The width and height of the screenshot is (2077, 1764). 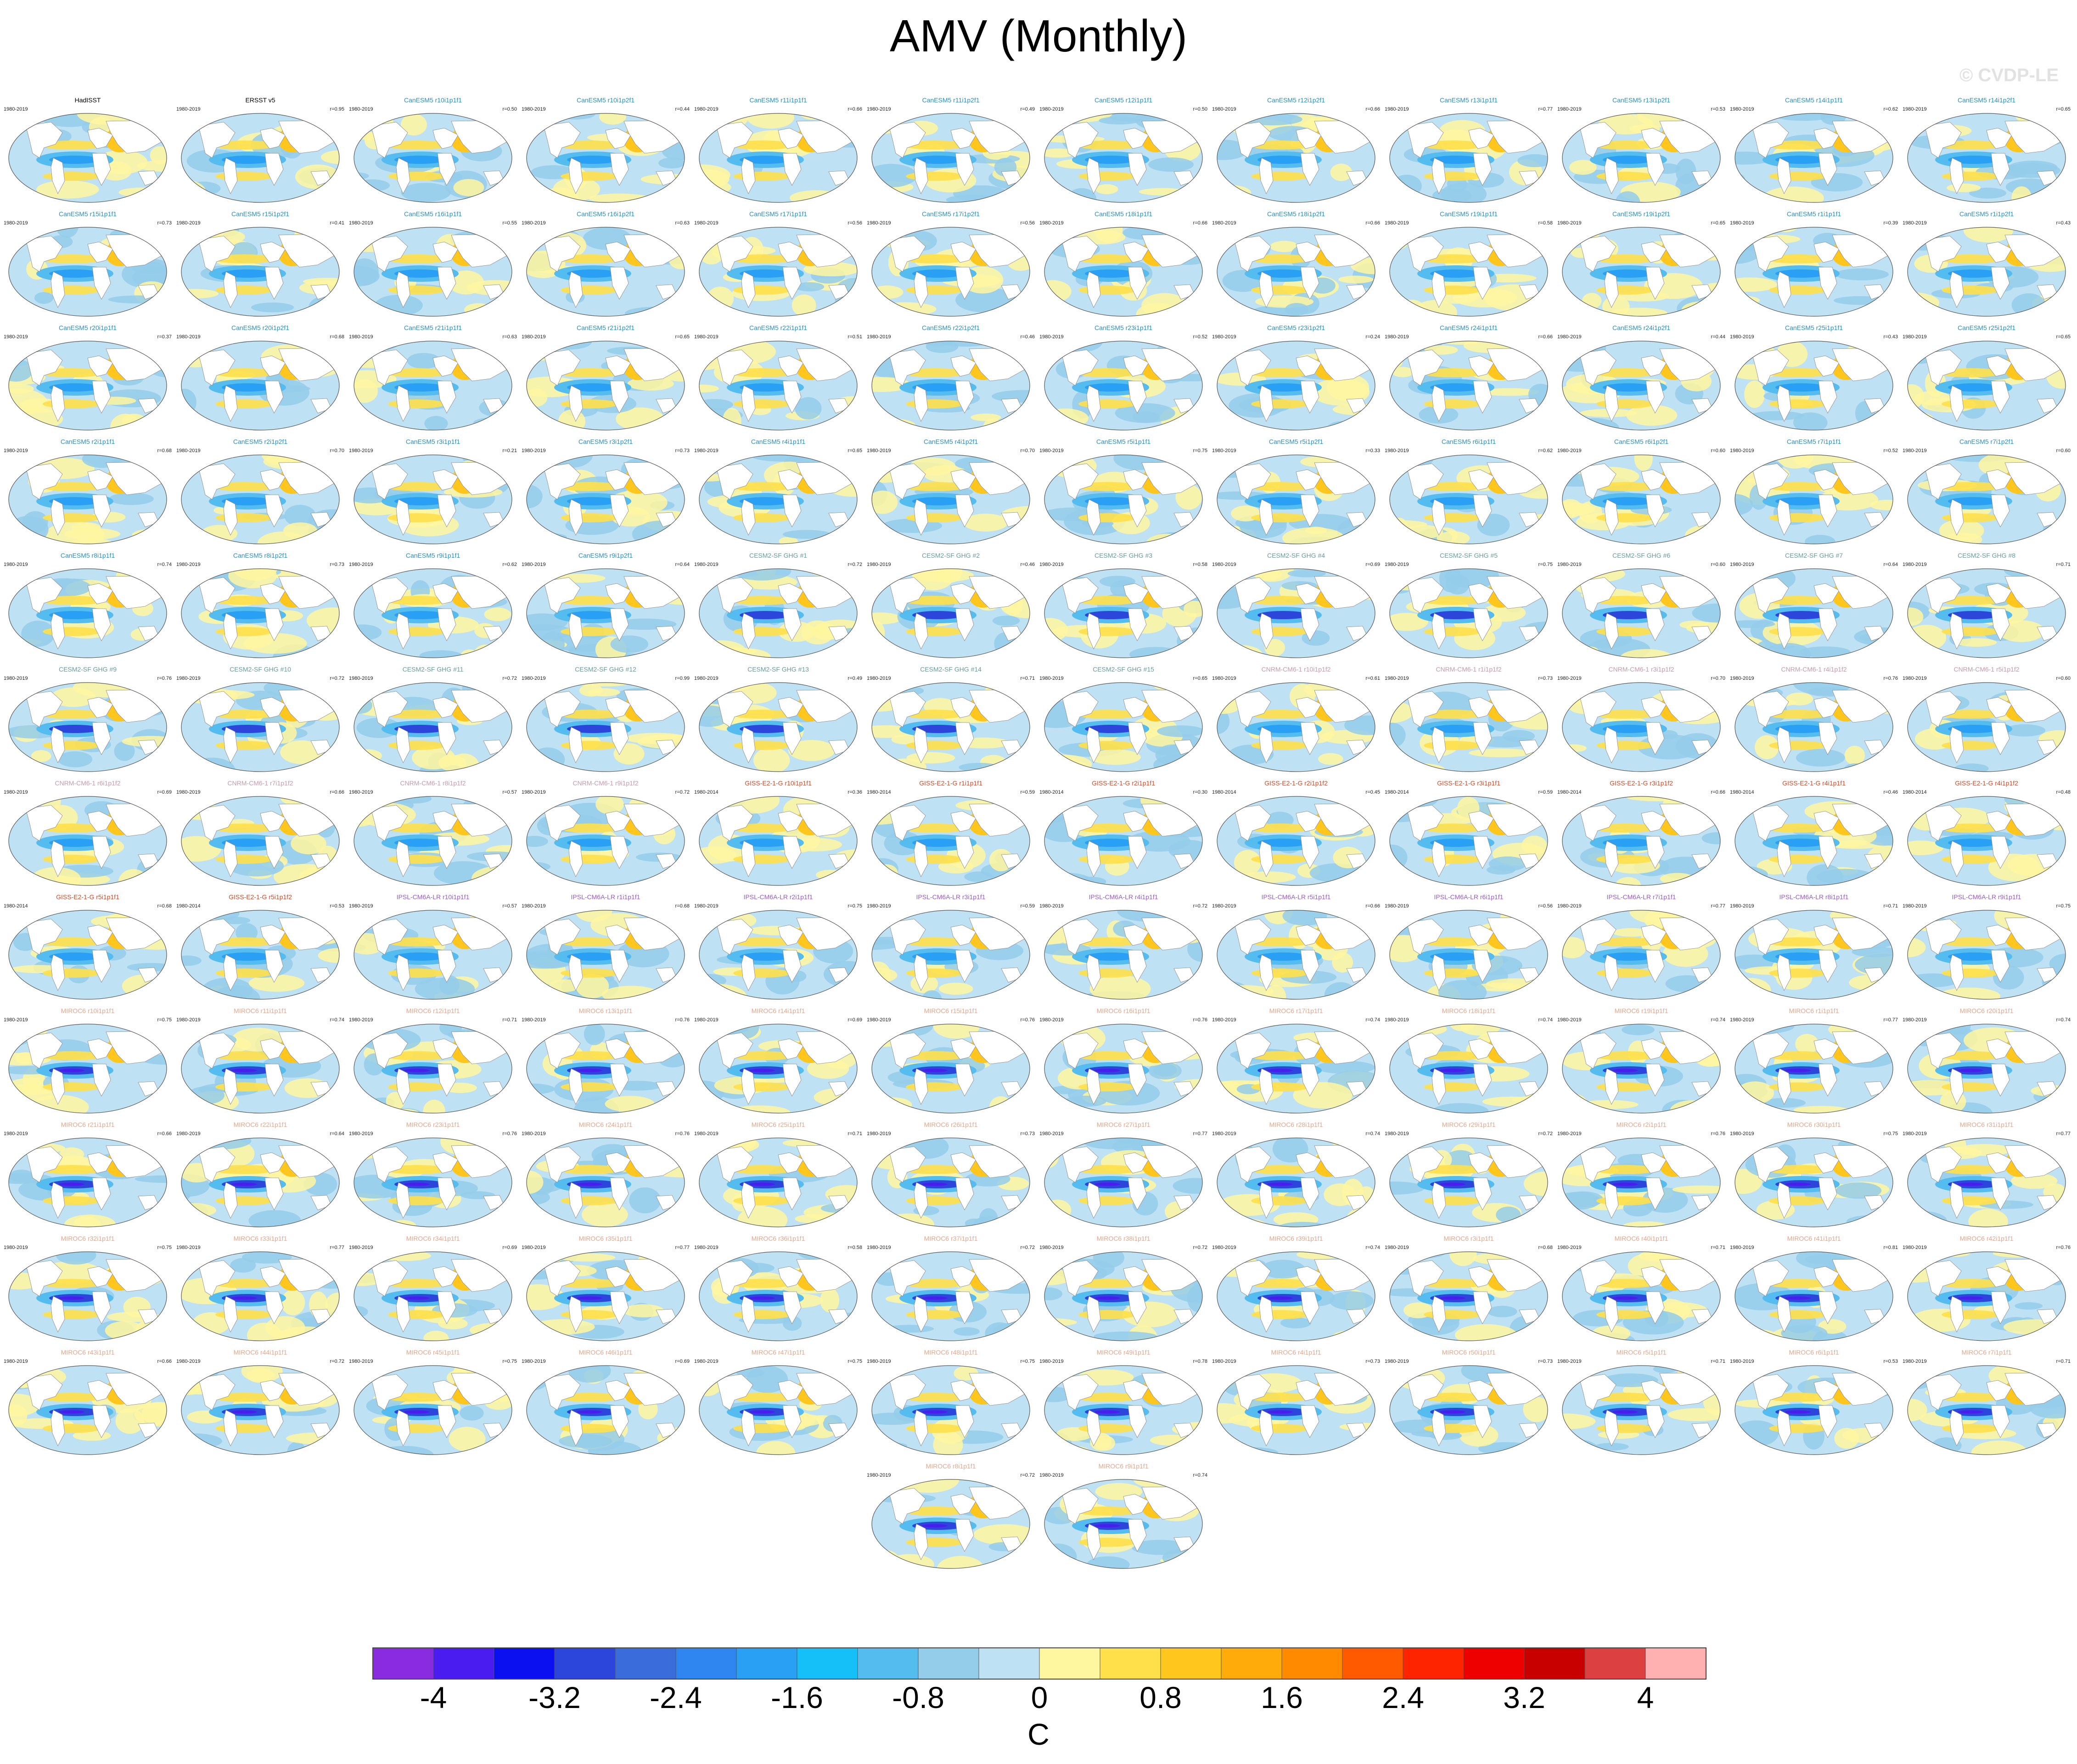 What do you see at coordinates (1986, 267) in the screenshot?
I see `map-panel: CanESM5 r1i1p2f1 1980-2019 r=0.43` at bounding box center [1986, 267].